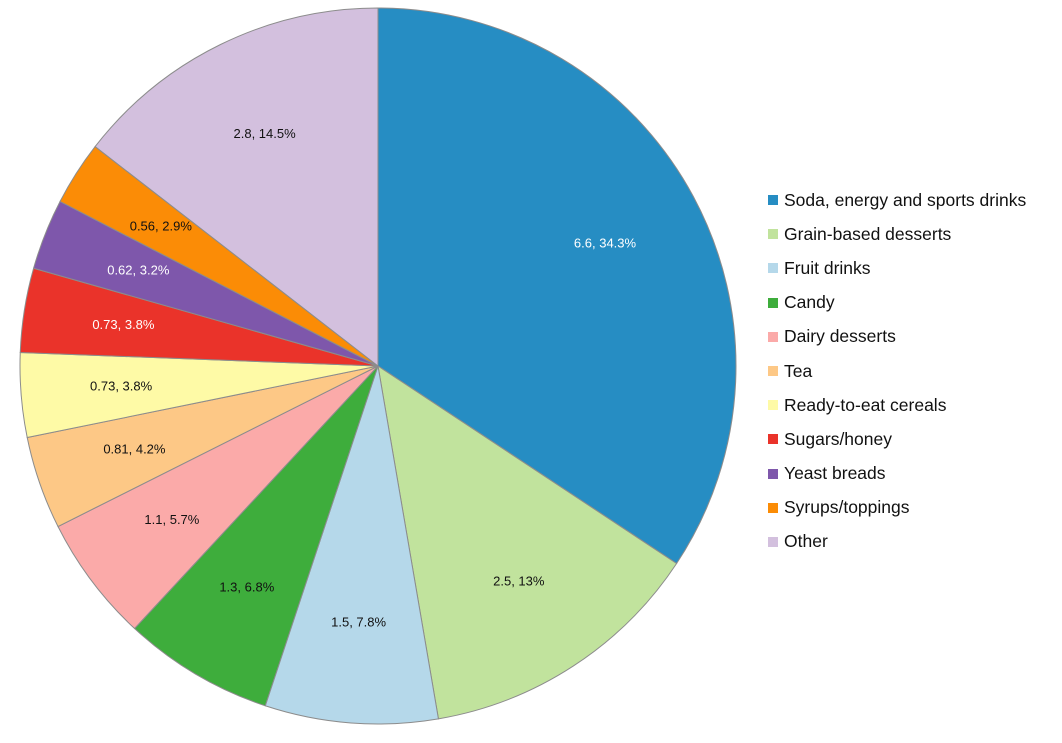 The width and height of the screenshot is (1062, 743). Describe the element at coordinates (519, 580) in the screenshot. I see `slice-data-label: 2.5, 13%` at that location.